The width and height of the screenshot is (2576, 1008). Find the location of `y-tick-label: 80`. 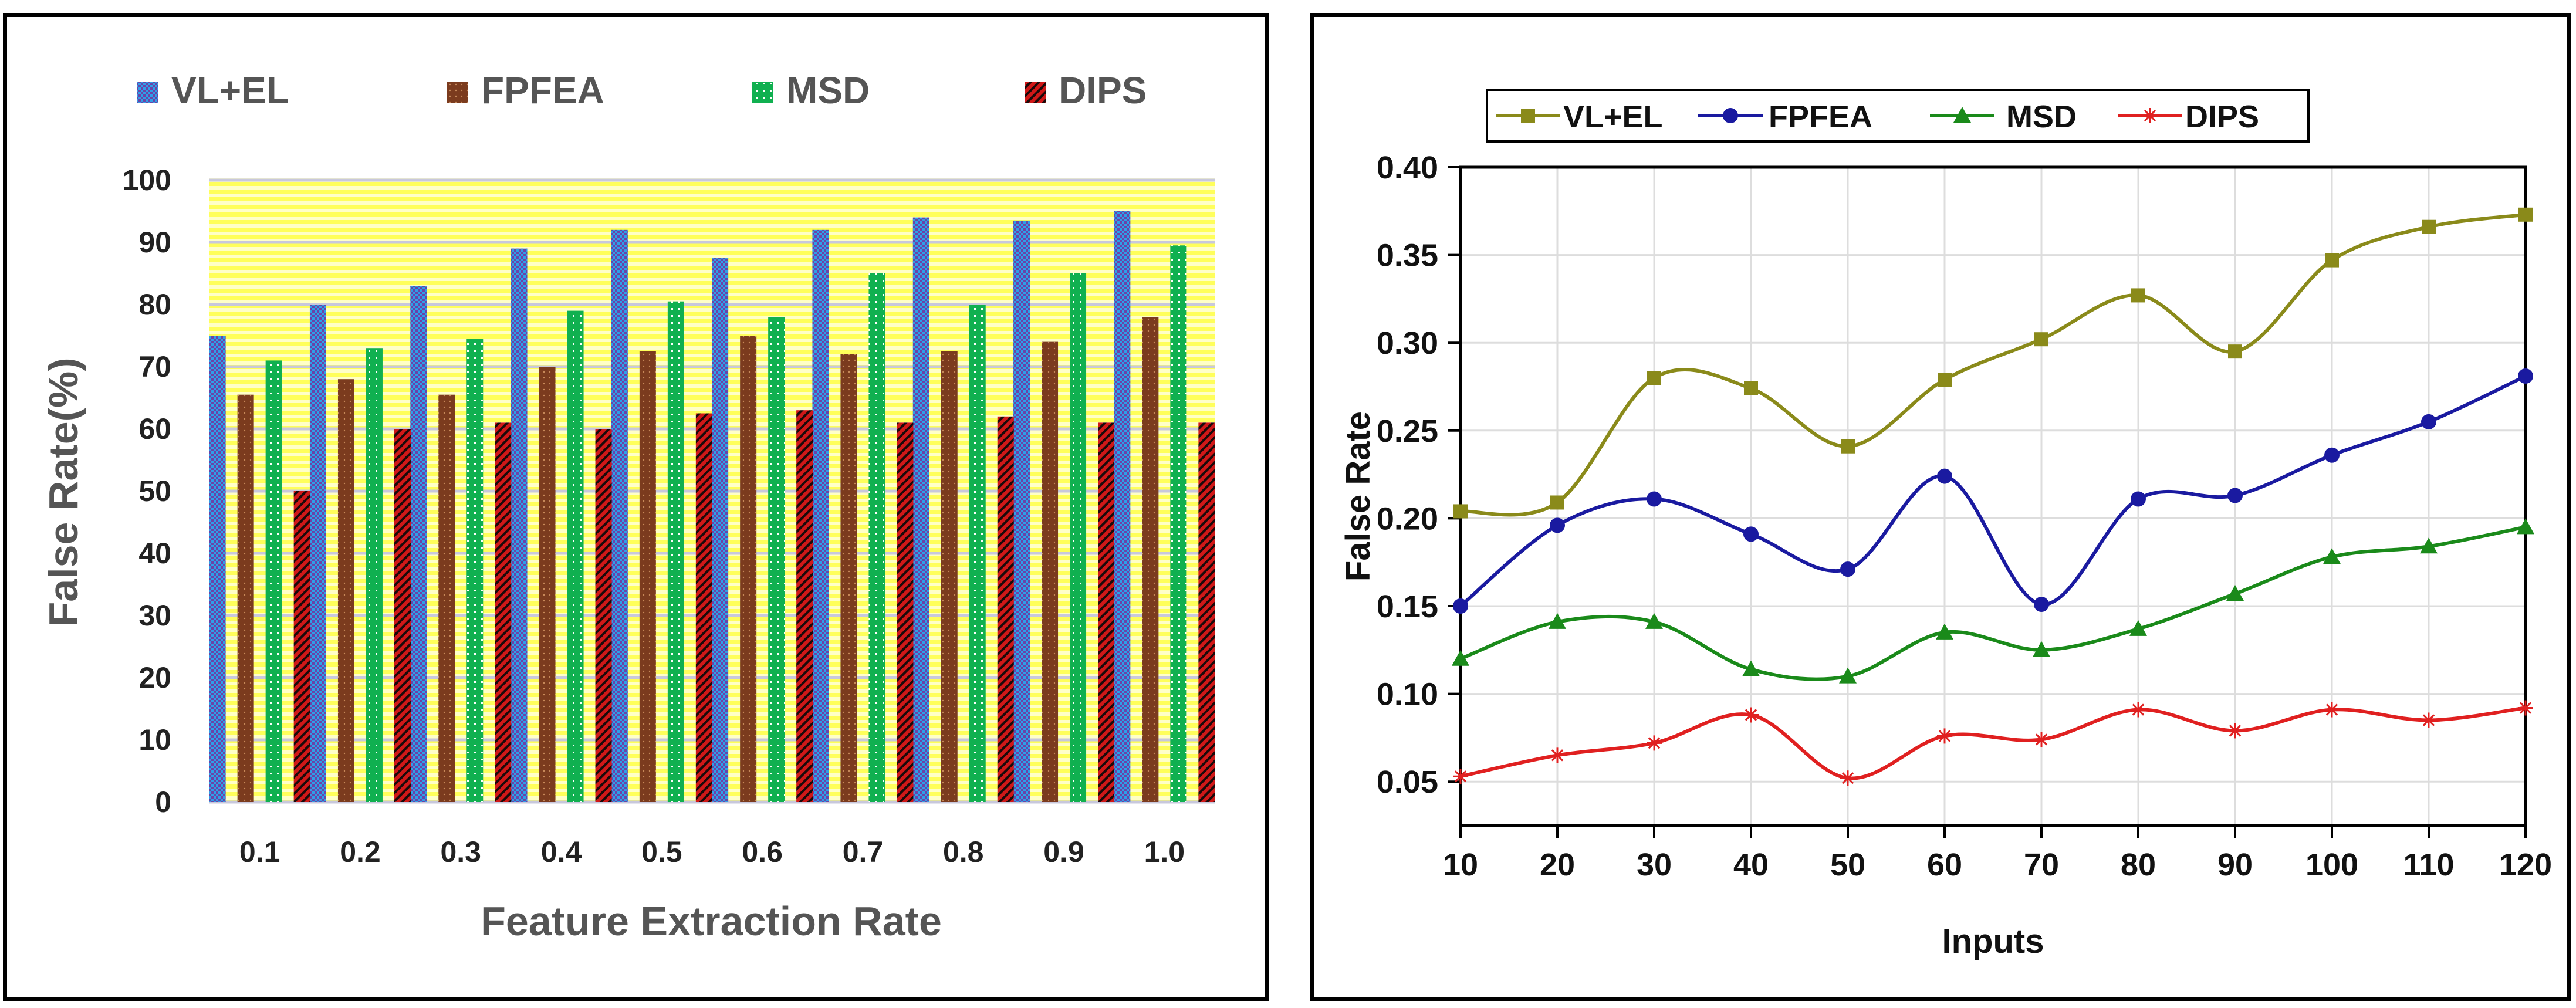

y-tick-label: 80 is located at coordinates (154, 304).